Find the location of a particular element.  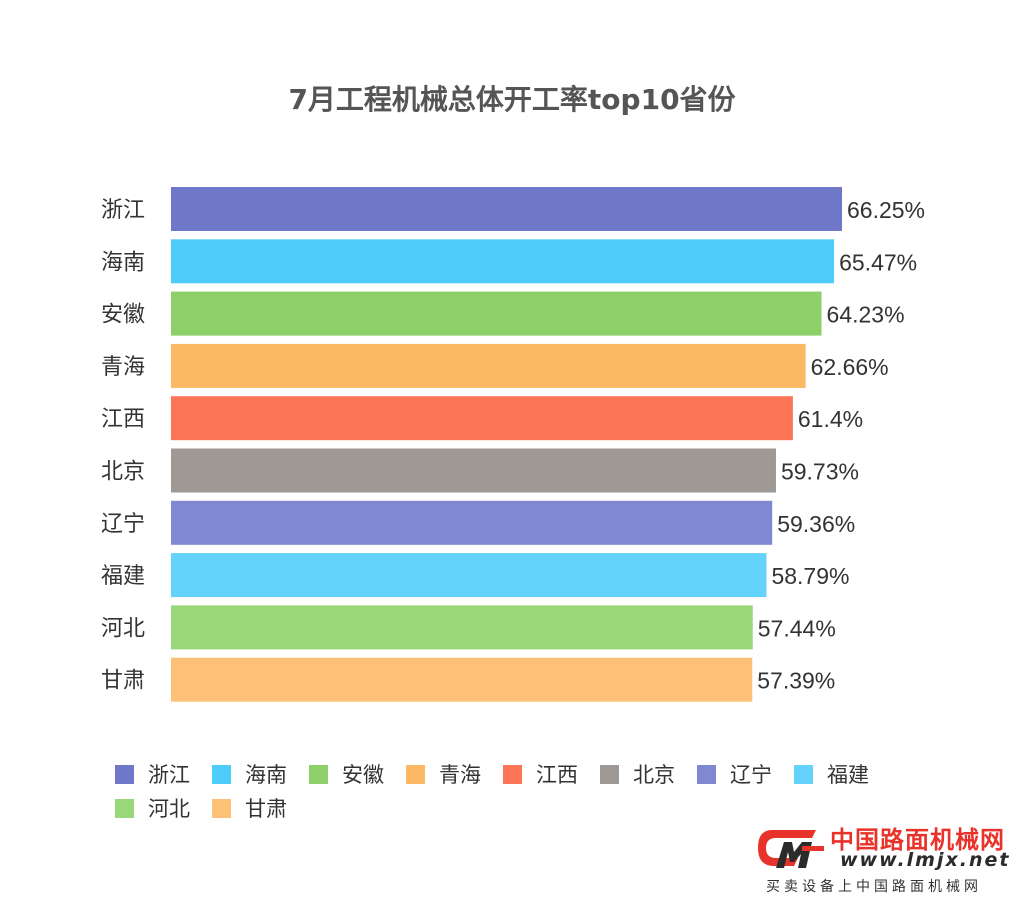

legend-label: 福建 is located at coordinates (848, 775).